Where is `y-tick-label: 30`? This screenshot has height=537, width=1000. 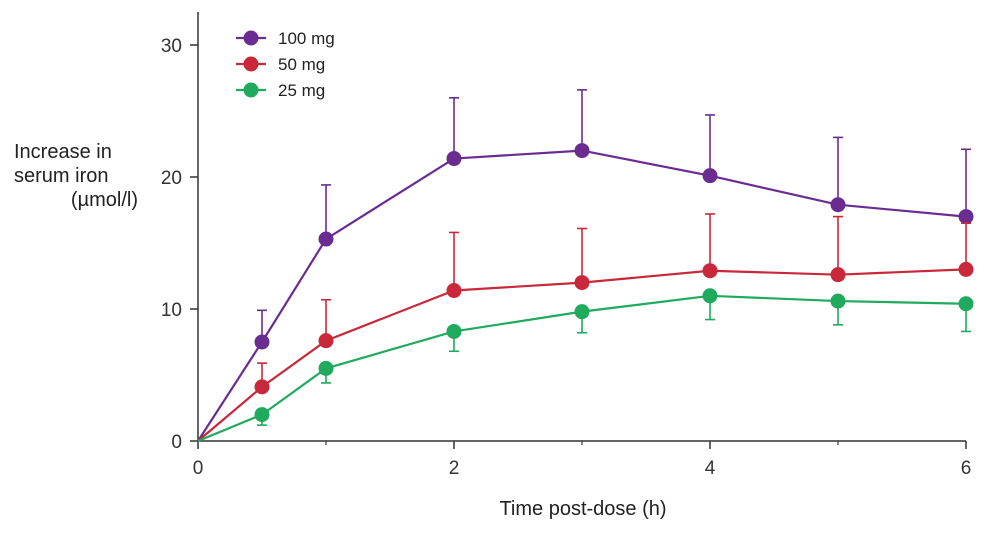
y-tick-label: 30 is located at coordinates (171, 46).